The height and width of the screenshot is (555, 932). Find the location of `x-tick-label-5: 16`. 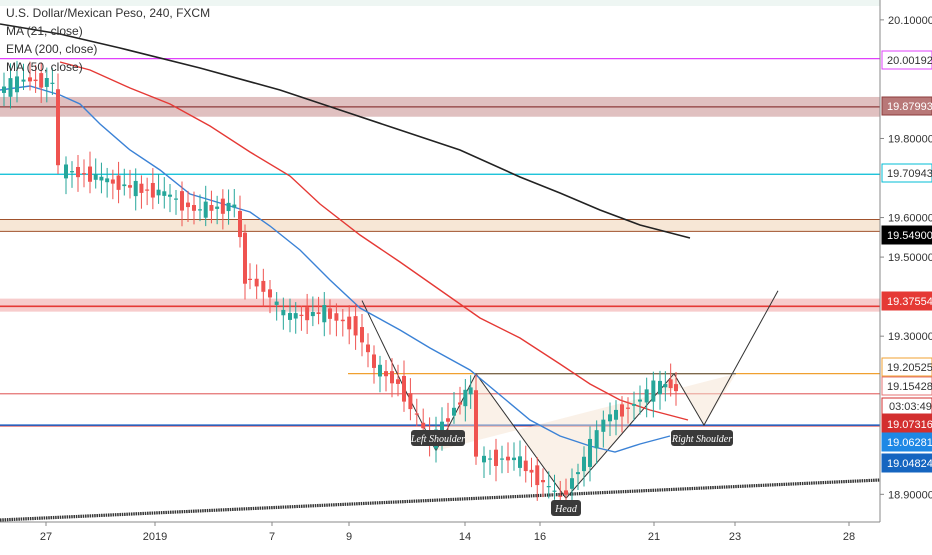

x-tick-label-5: 16 is located at coordinates (540, 537).